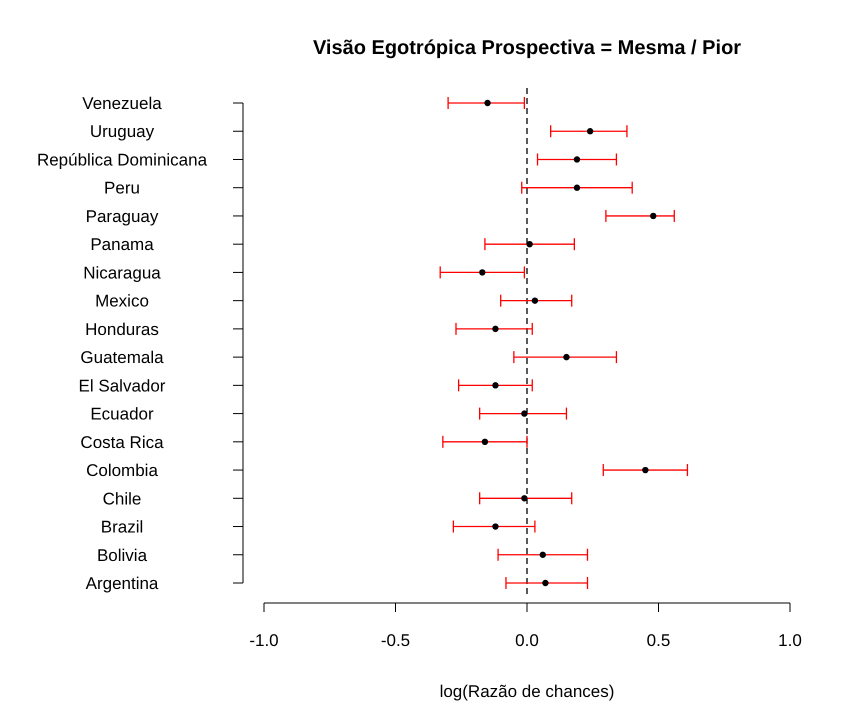 This screenshot has height=719, width=844. What do you see at coordinates (790, 640) in the screenshot?
I see `x-tick-label: 1.0` at bounding box center [790, 640].